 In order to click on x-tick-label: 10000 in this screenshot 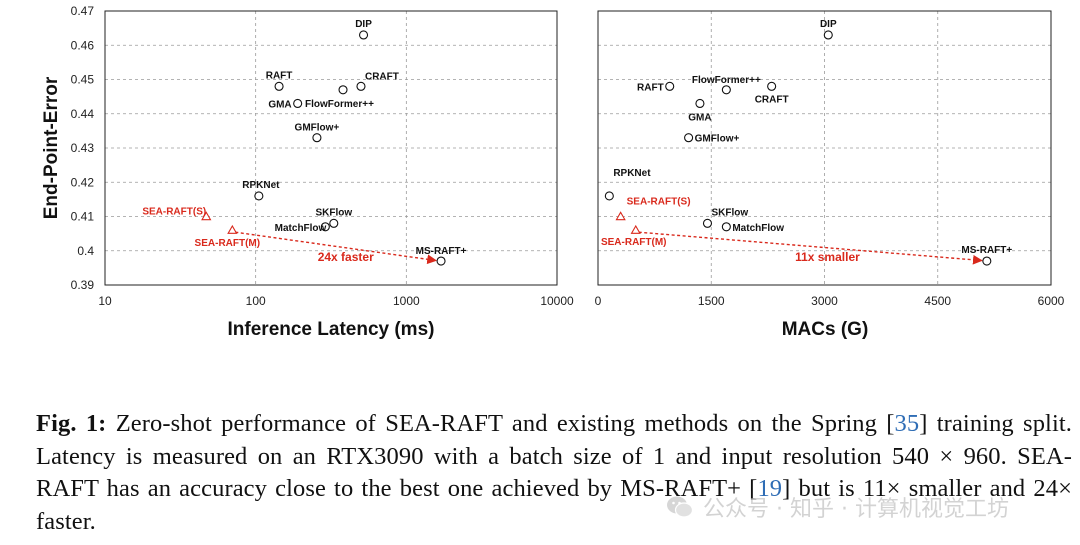, I will do `click(557, 301)`.